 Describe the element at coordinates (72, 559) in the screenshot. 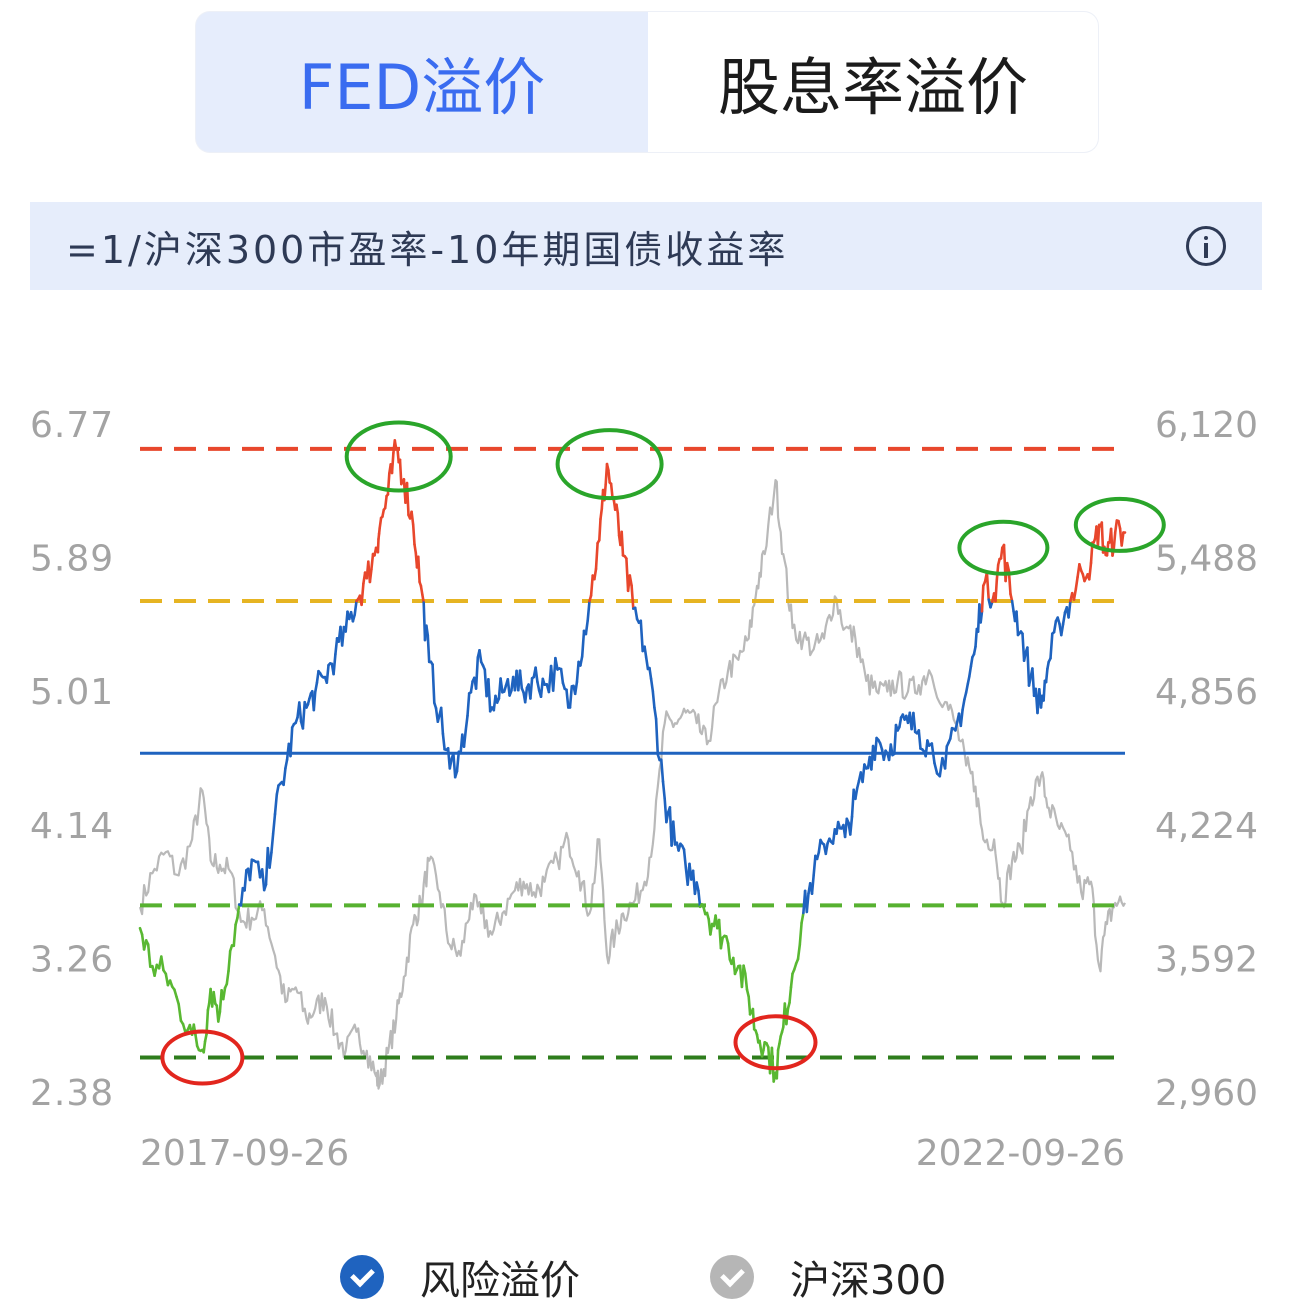

I see `y-left-tick-label: 5.89` at that location.